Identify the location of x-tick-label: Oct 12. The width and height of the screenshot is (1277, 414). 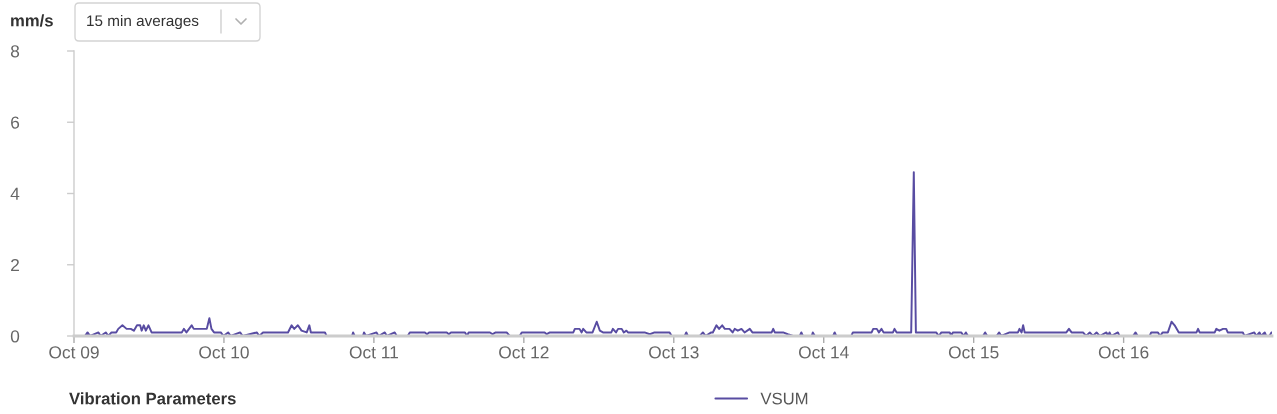
(524, 352).